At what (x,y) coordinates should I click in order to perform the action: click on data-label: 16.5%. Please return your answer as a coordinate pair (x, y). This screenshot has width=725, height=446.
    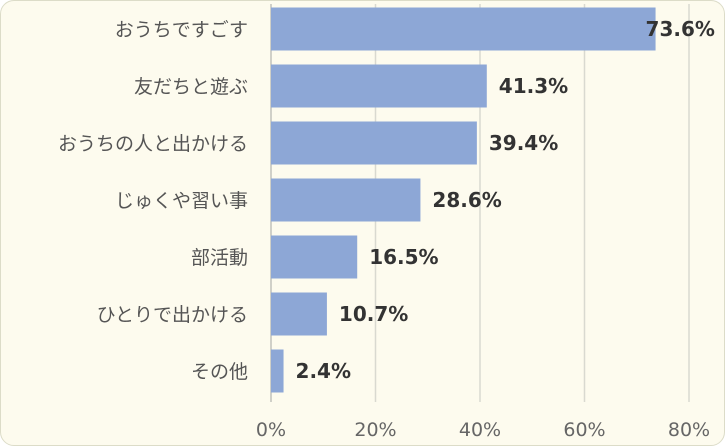
    Looking at the image, I should click on (403, 257).